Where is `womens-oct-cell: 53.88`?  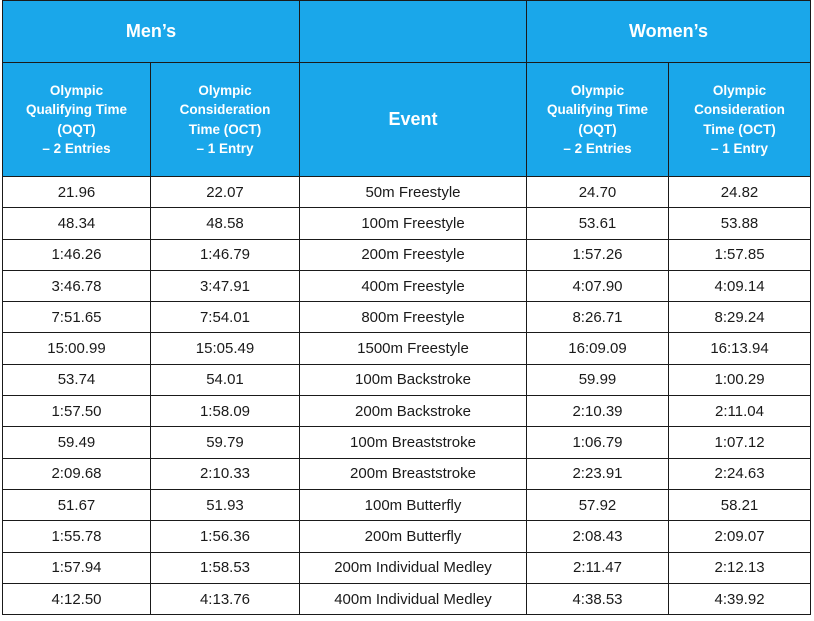
womens-oct-cell: 53.88 is located at coordinates (739, 223).